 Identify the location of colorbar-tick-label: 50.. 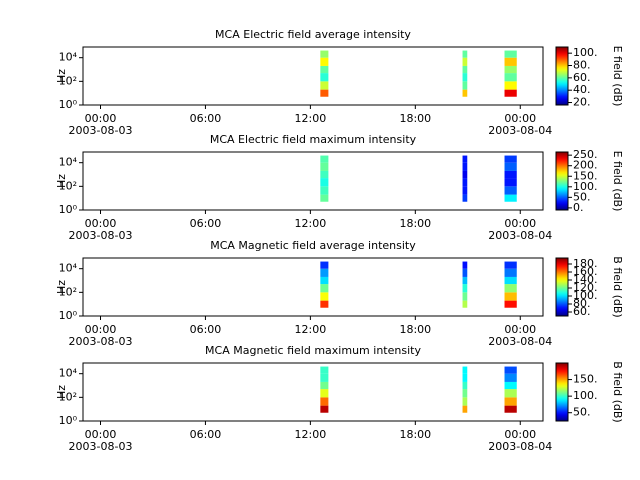
(582, 412).